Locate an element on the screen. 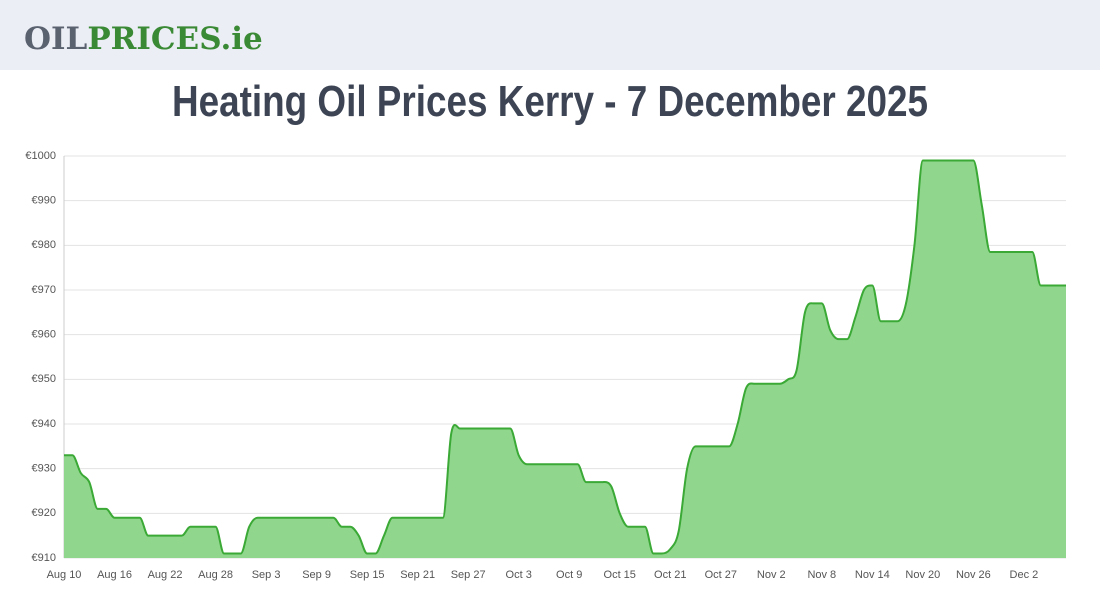 This screenshot has width=1100, height=600. y-tick-label: €950 is located at coordinates (44, 379).